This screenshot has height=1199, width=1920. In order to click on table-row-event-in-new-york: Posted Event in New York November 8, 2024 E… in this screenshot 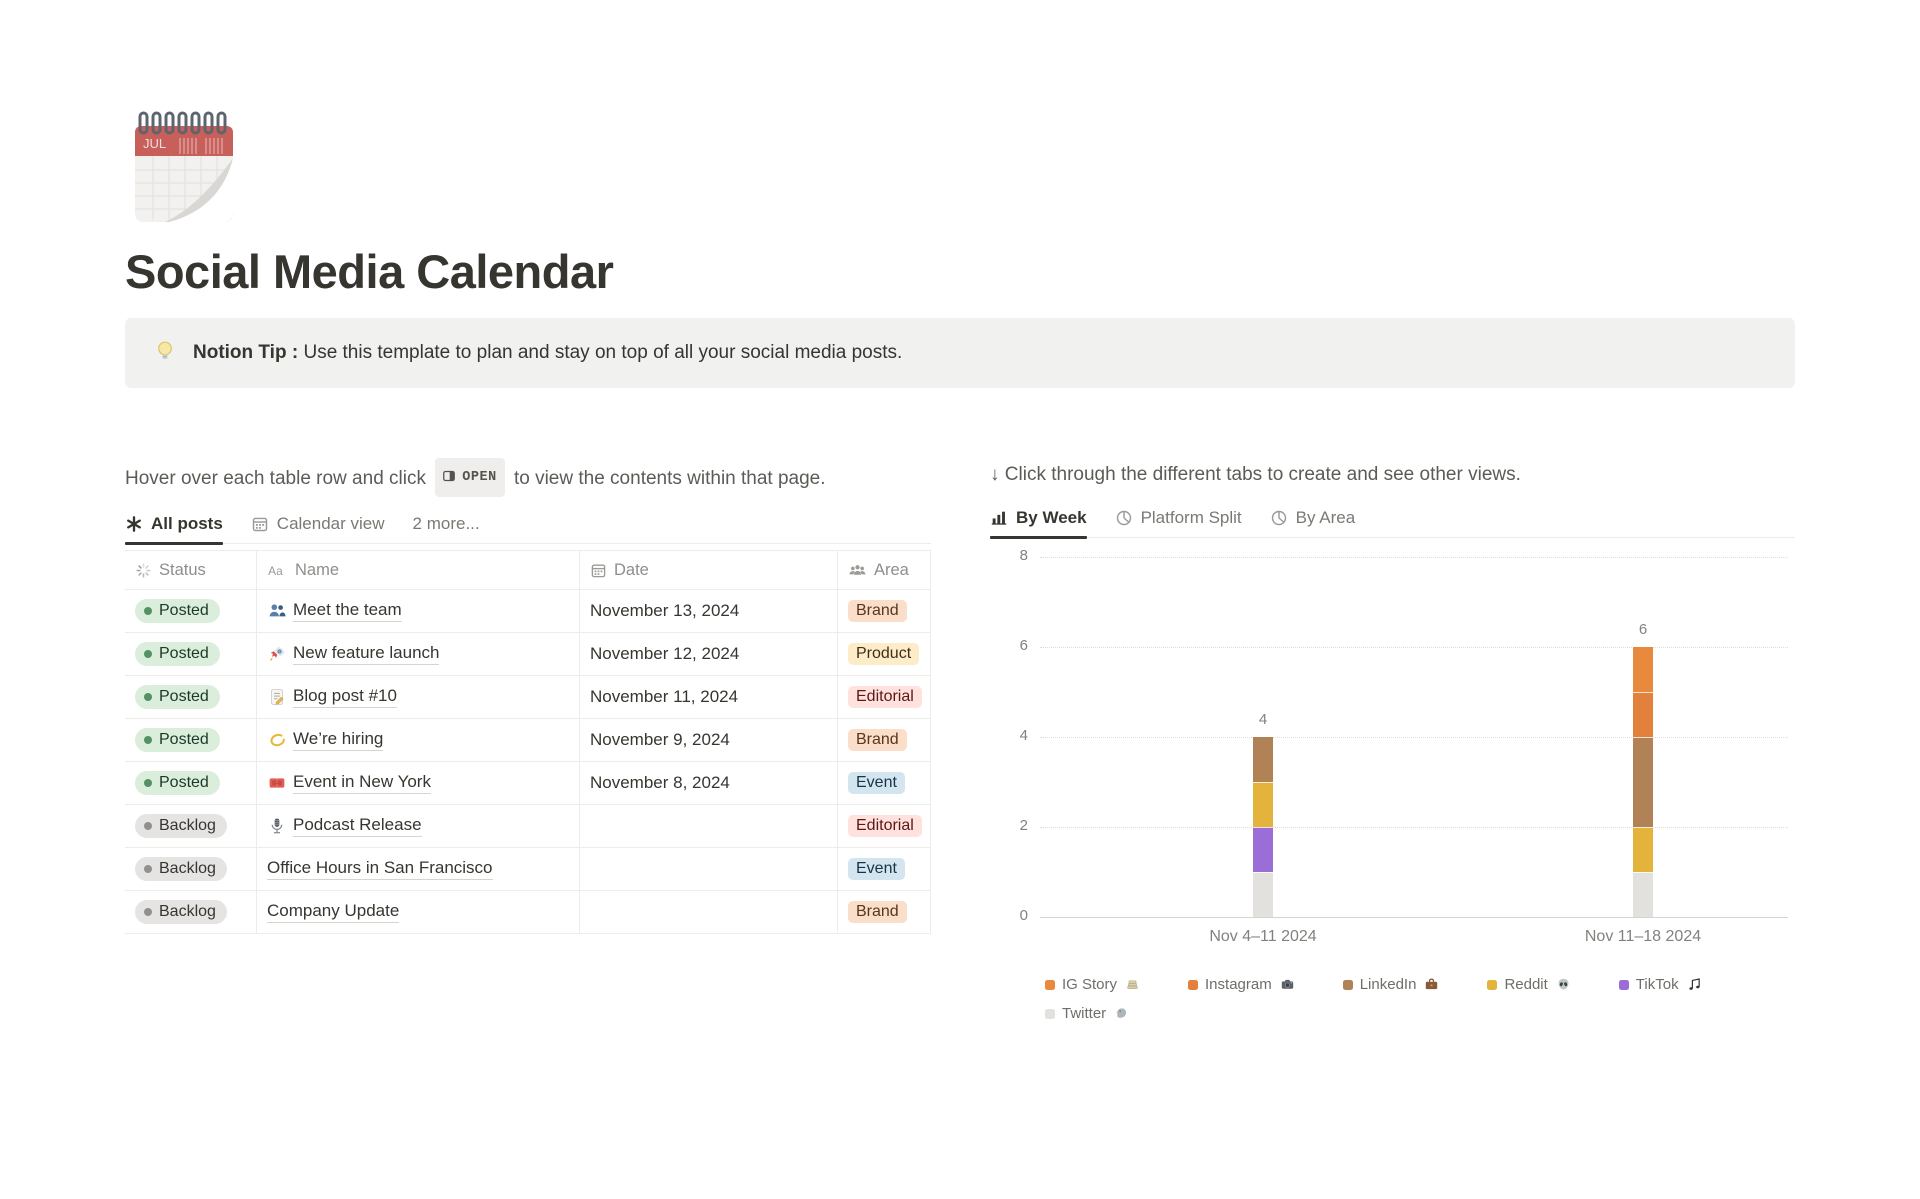, I will do `click(528, 783)`.